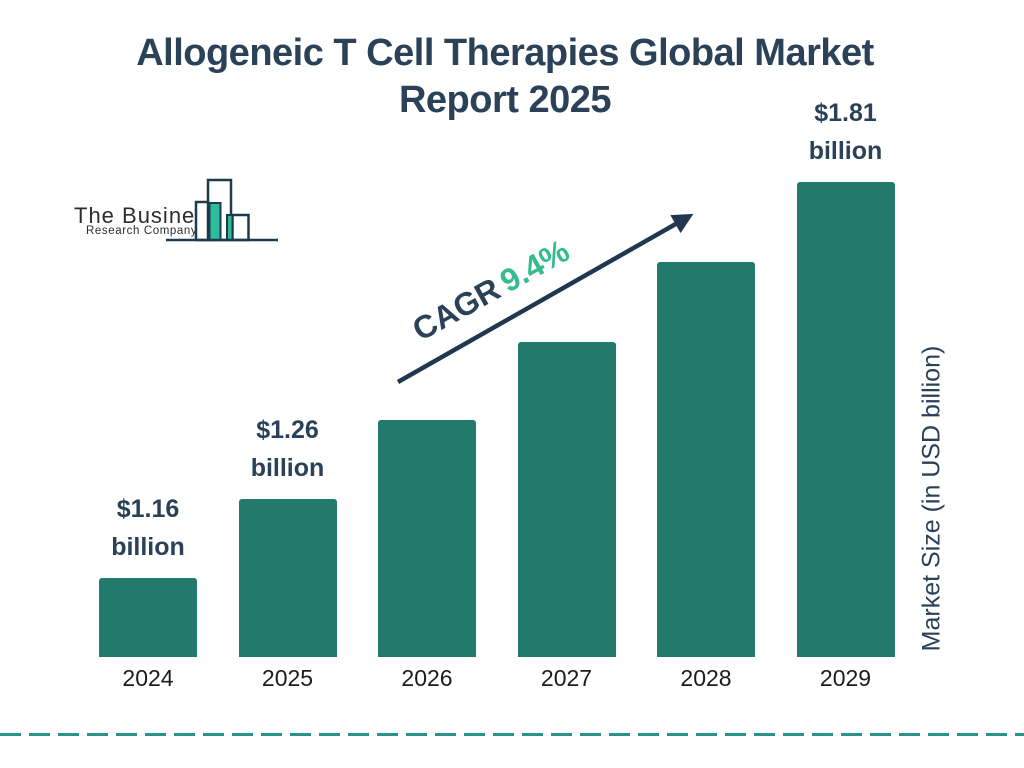 The image size is (1024, 768). Describe the element at coordinates (287, 578) in the screenshot. I see `bar-2025` at that location.